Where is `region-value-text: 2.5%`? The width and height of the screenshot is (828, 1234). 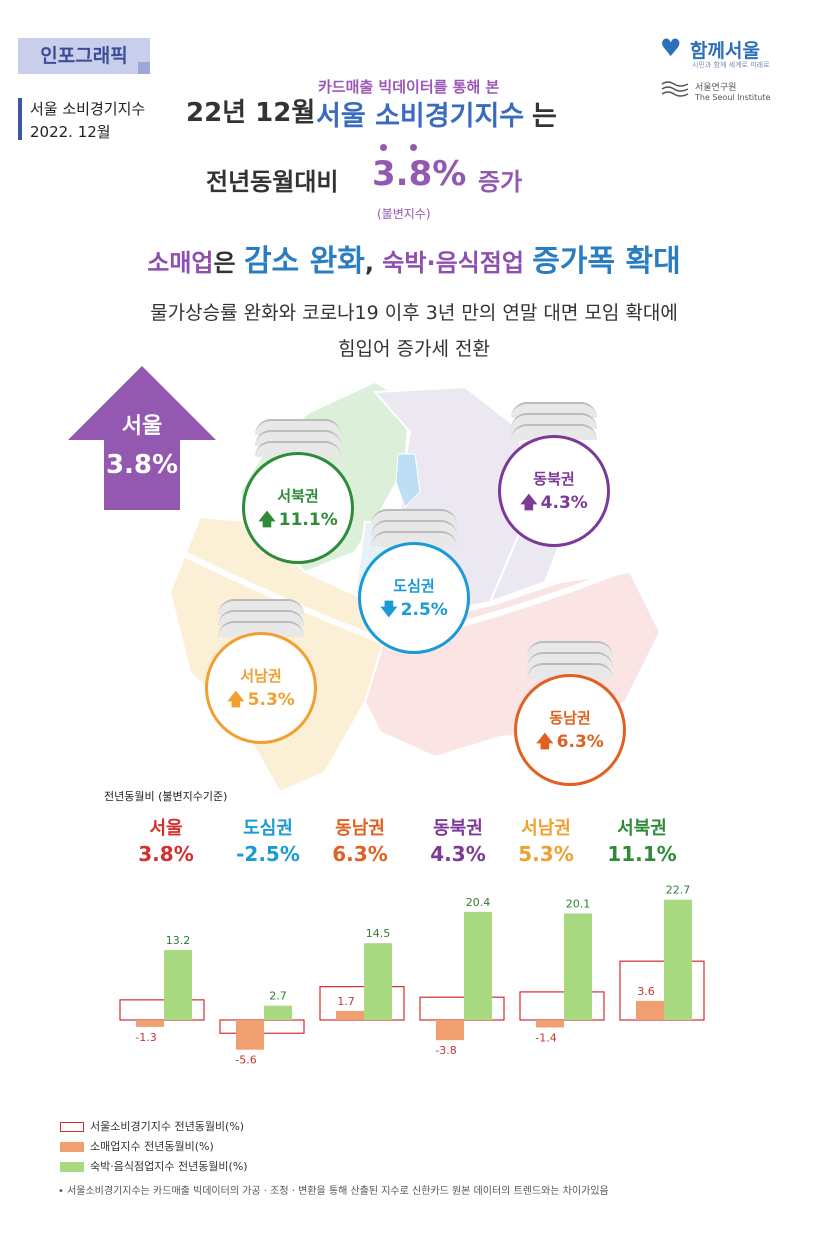
region-value-text: 2.5% is located at coordinates (424, 610).